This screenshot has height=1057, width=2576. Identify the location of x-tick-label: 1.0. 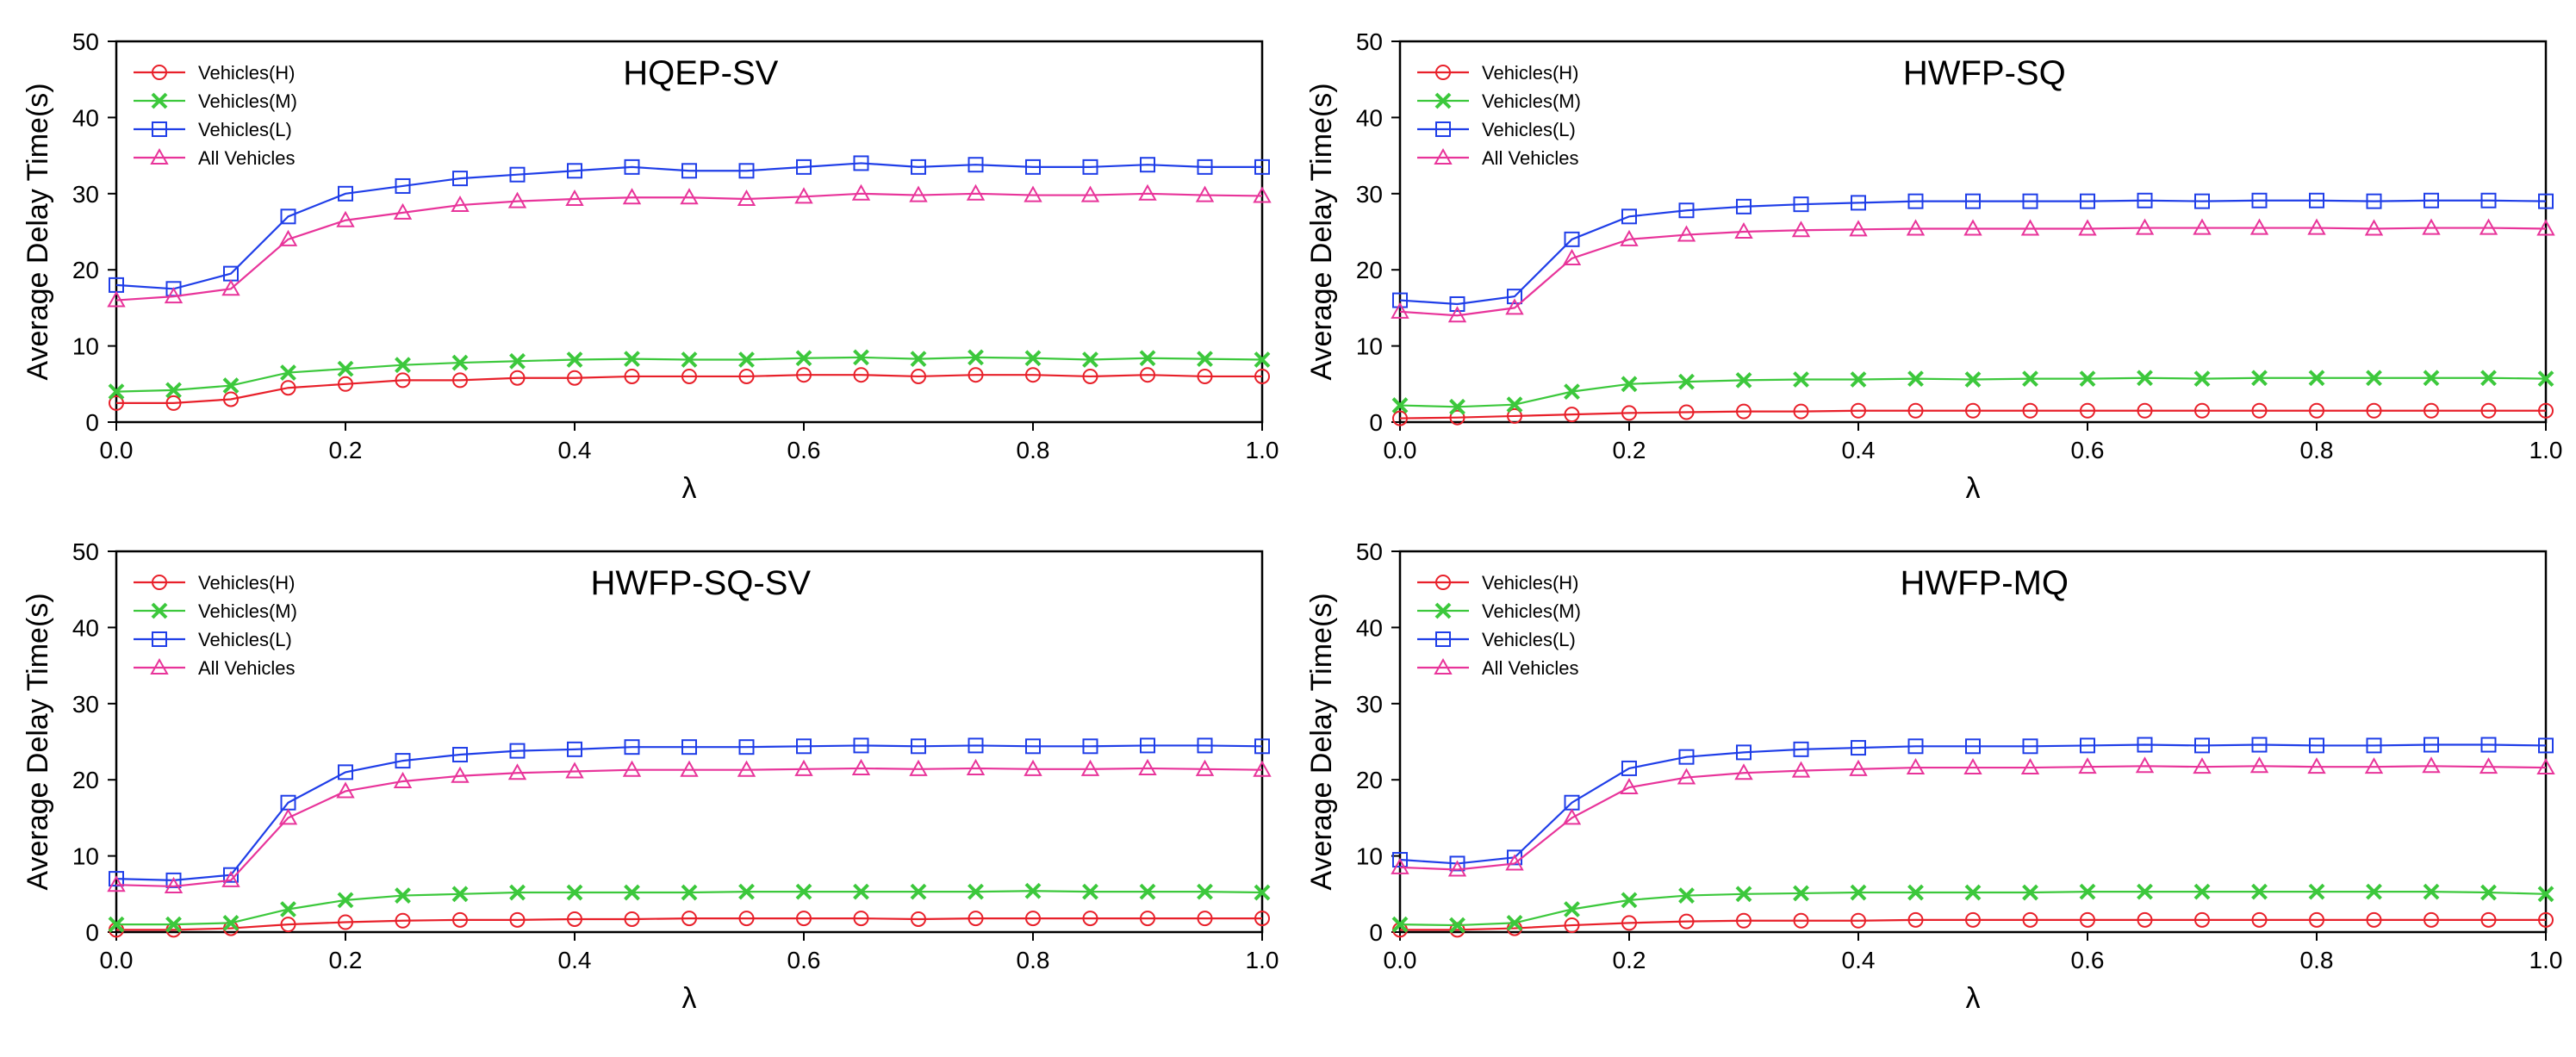
(1263, 960).